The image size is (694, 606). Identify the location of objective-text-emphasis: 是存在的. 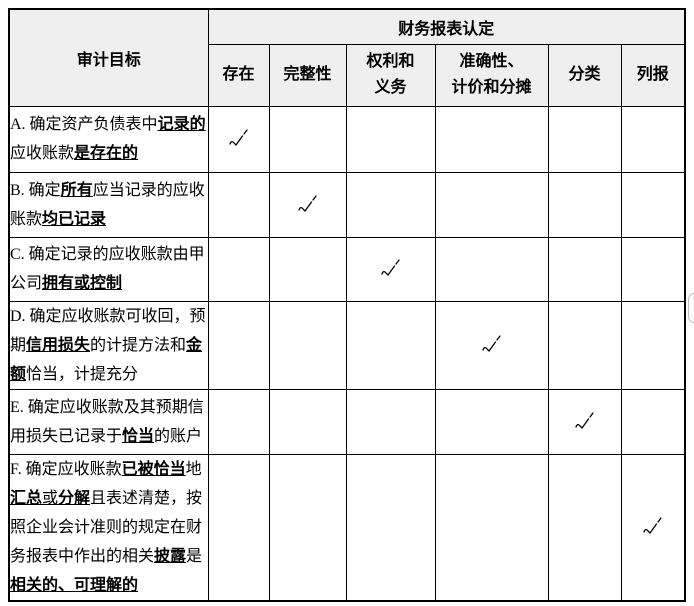
(106, 153).